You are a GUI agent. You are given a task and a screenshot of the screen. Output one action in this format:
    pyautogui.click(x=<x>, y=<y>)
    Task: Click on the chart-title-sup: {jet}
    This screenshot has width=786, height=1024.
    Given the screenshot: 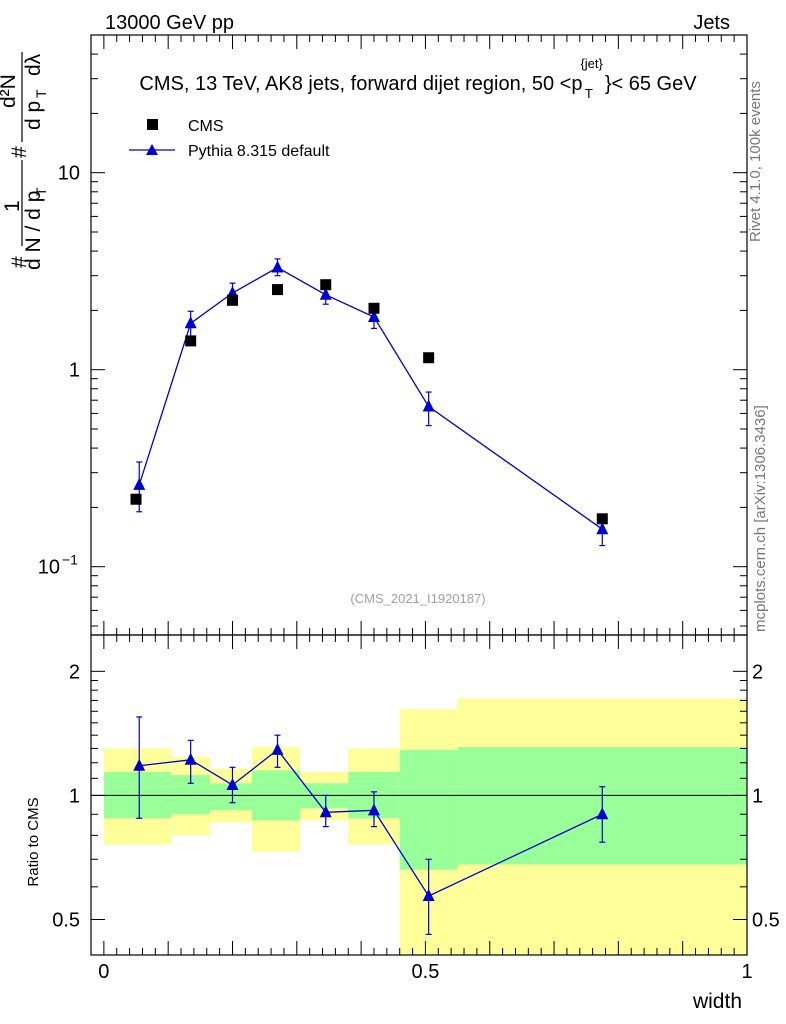 What is the action you would take?
    pyautogui.click(x=591, y=63)
    